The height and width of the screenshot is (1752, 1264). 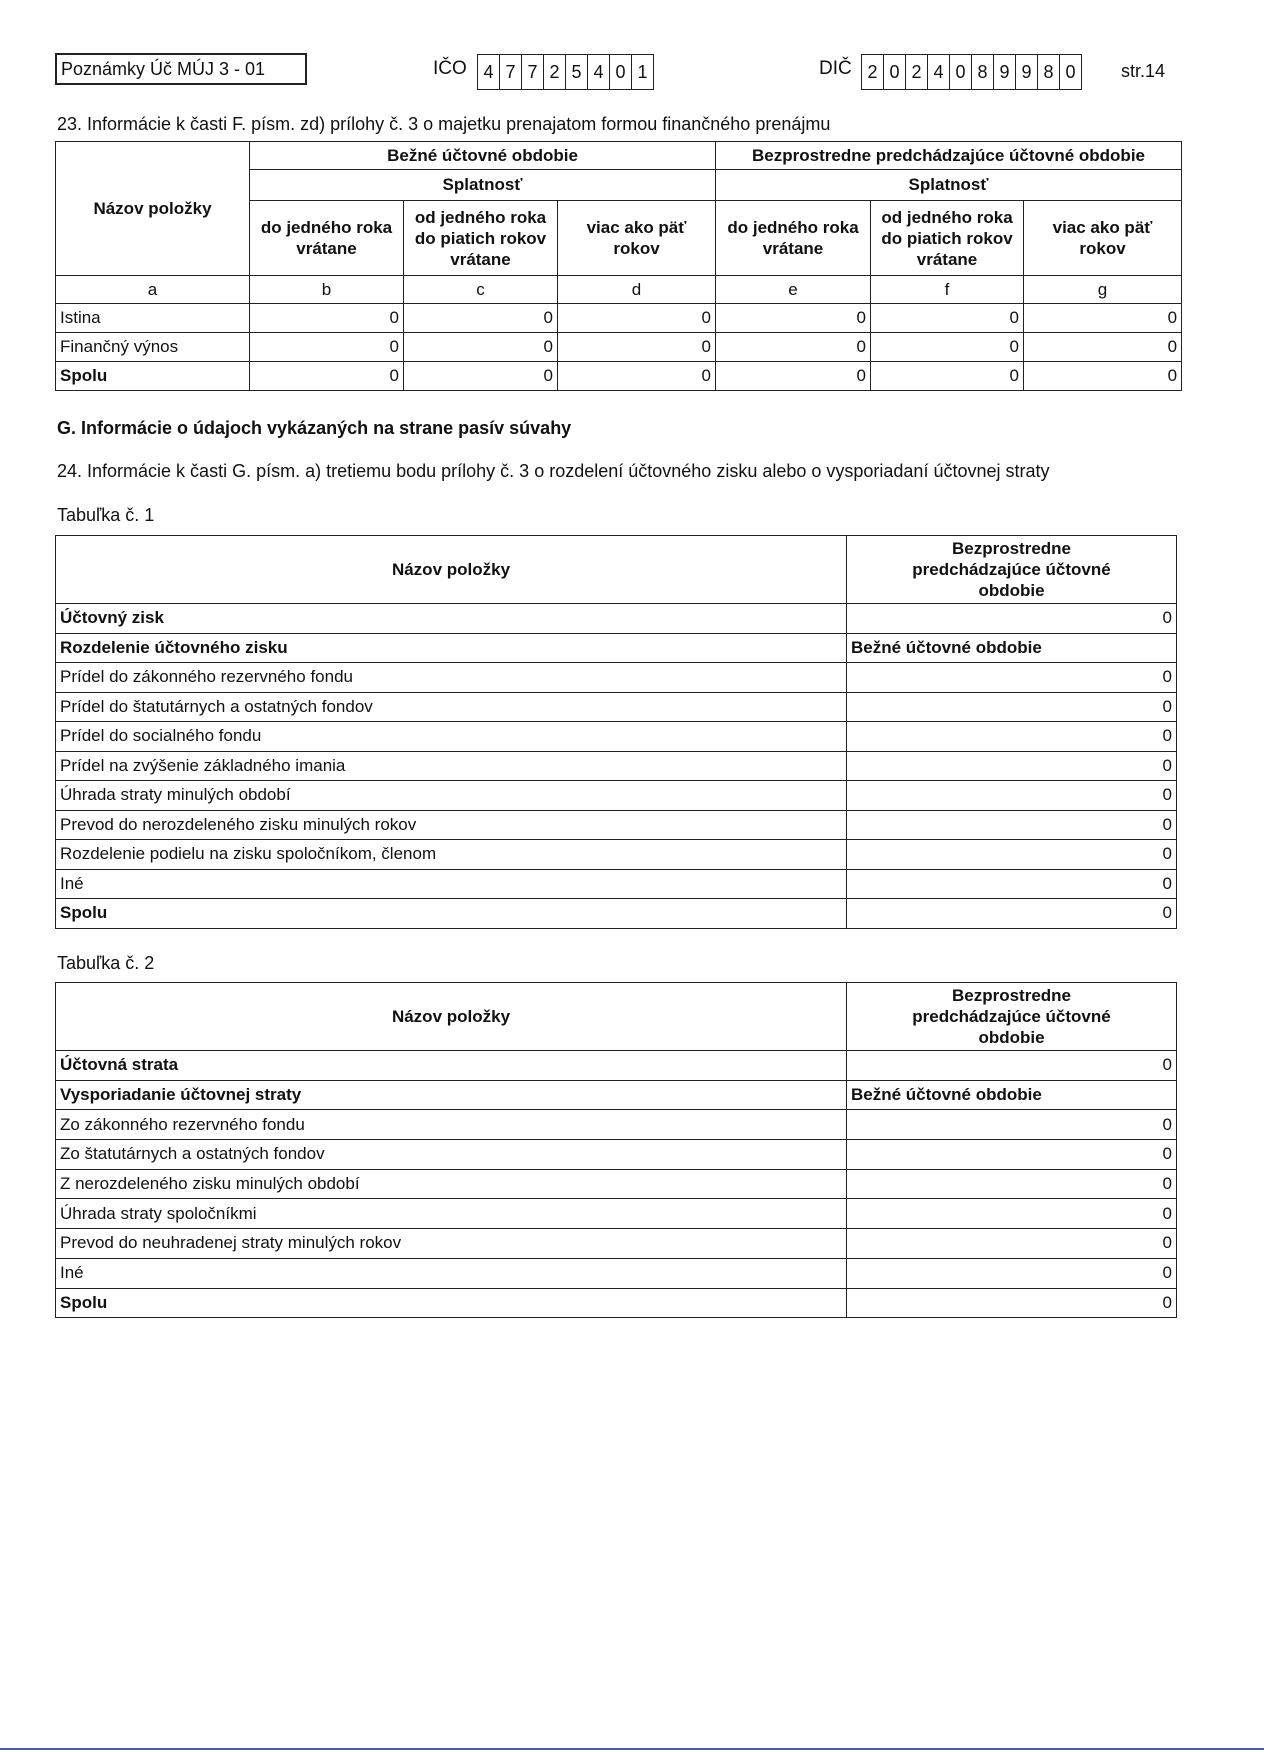 What do you see at coordinates (511, 72) in the screenshot?
I see `digit-box: 7` at bounding box center [511, 72].